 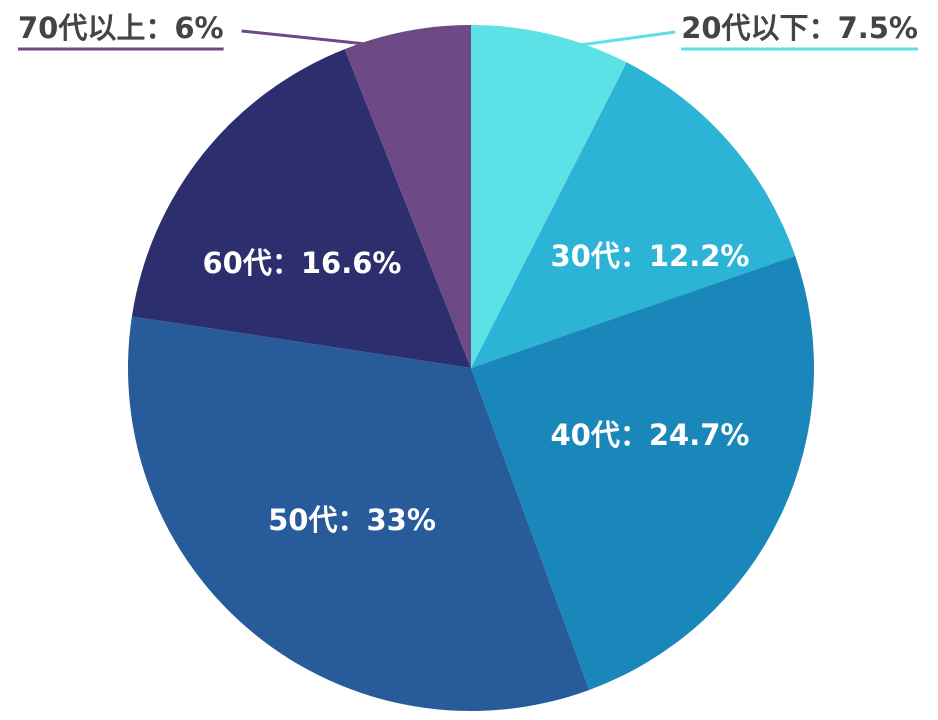 I want to click on slice-value-label: 16.6%, so click(x=351, y=263).